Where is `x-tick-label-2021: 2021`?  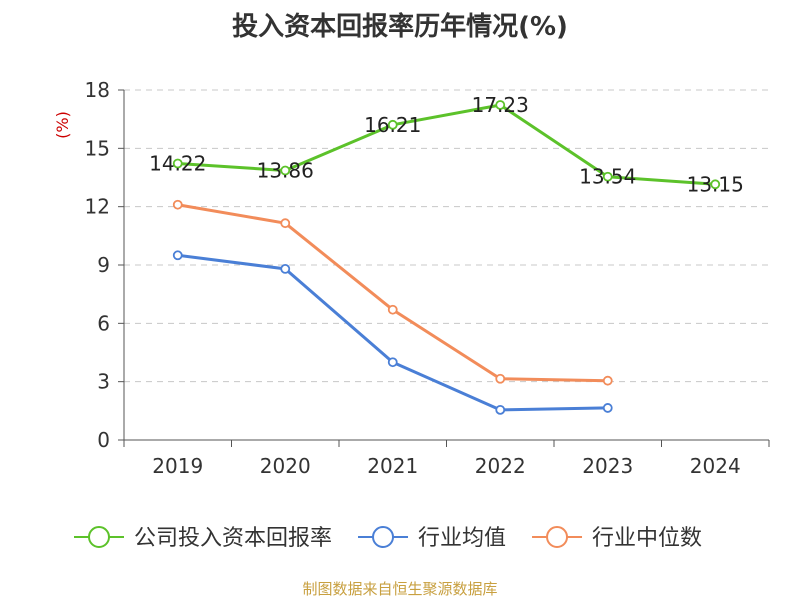
x-tick-label-2021: 2021 is located at coordinates (392, 466).